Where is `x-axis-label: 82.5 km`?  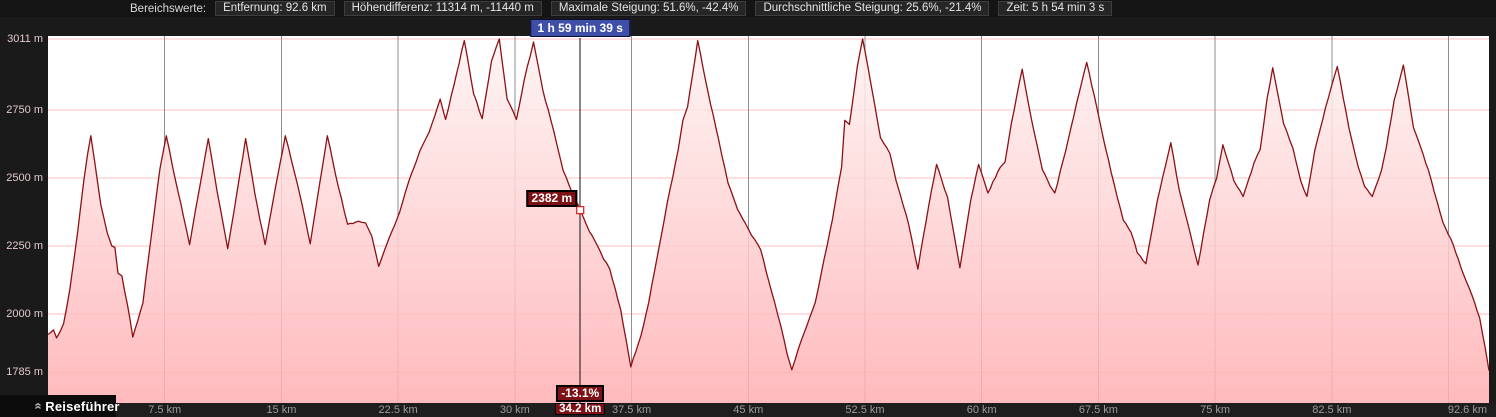 x-axis-label: 82.5 km is located at coordinates (1332, 410).